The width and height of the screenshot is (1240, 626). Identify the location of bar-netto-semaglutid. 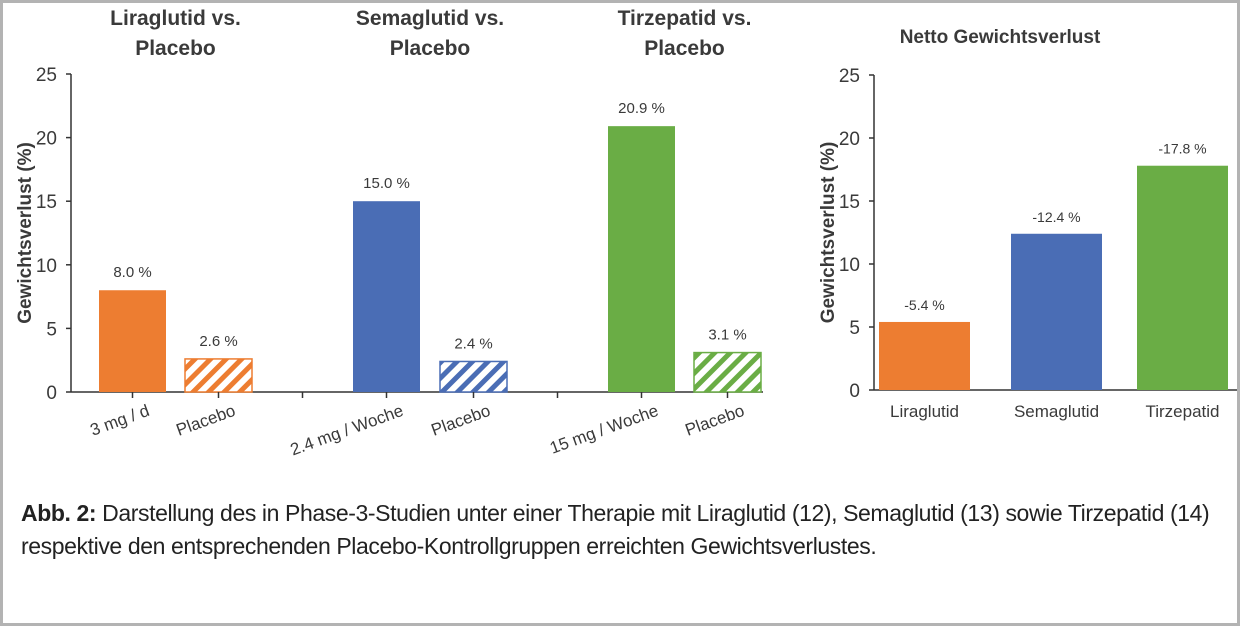
(1056, 311).